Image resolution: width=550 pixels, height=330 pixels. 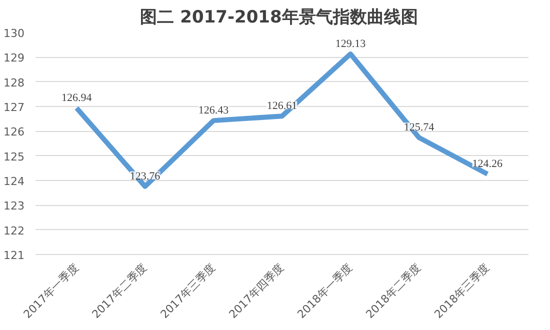 I want to click on chart-title: 图二 2017-2018年景气指数曲线图, so click(x=279, y=18).